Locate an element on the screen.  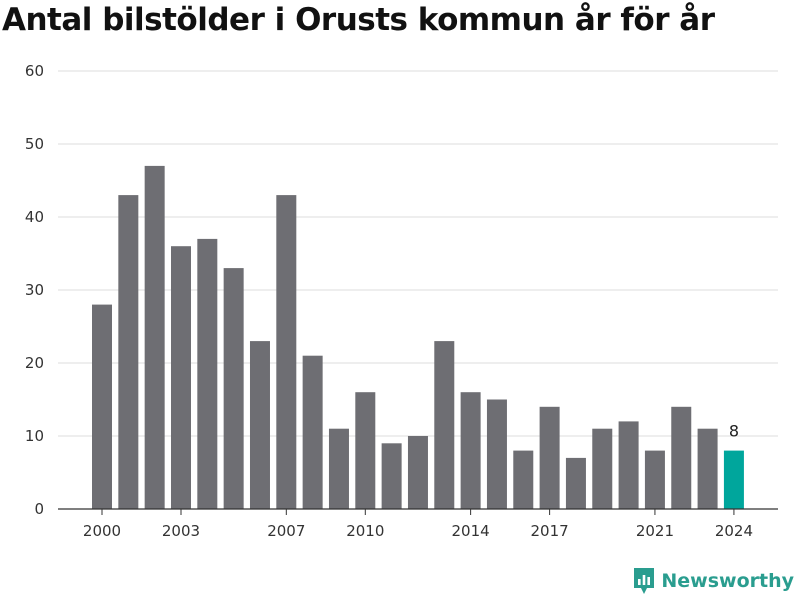
y-tick-label: 50 is located at coordinates (34, 144).